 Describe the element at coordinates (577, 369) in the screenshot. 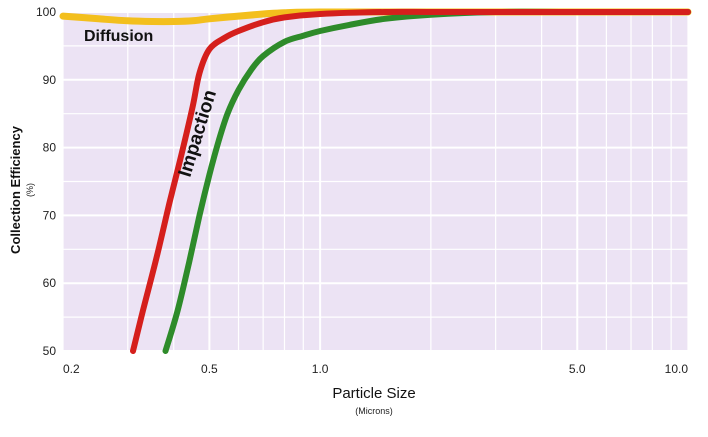

I see `x-tick-label: 5.0` at that location.